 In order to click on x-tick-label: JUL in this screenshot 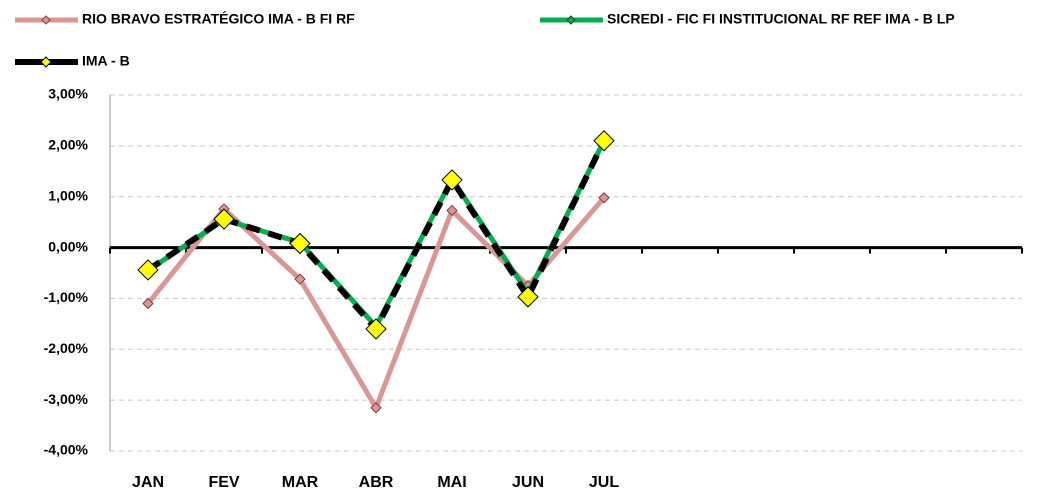, I will do `click(604, 482)`.